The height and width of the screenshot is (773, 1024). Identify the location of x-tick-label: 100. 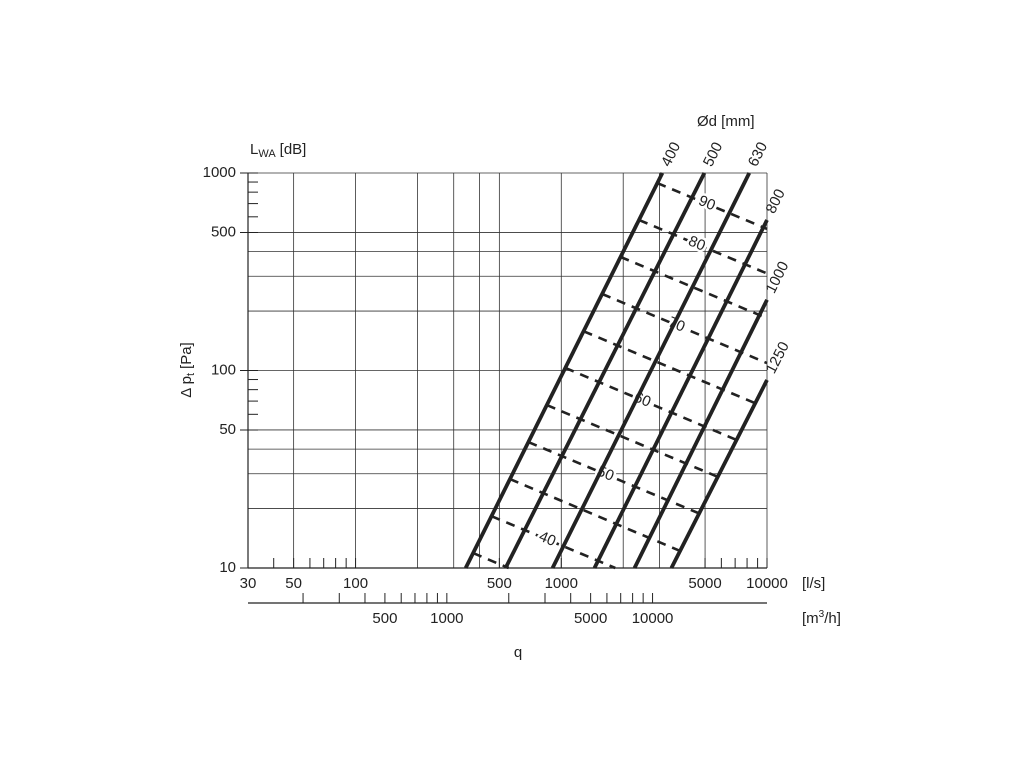
(355, 583).